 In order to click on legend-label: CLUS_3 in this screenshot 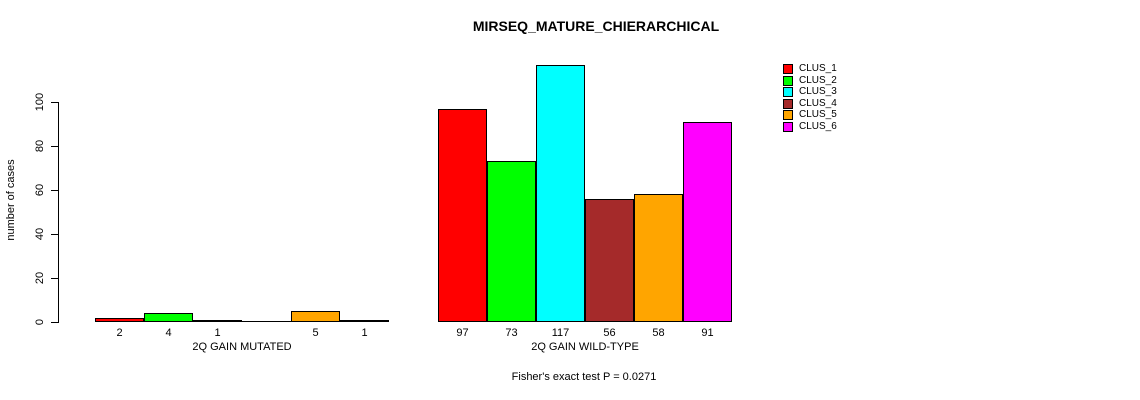, I will do `click(818, 91)`.